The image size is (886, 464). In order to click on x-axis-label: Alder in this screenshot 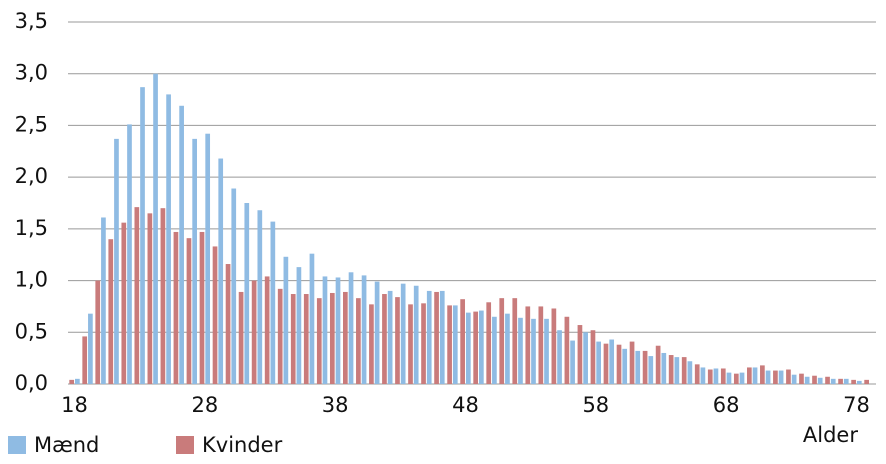, I will do `click(830, 435)`.